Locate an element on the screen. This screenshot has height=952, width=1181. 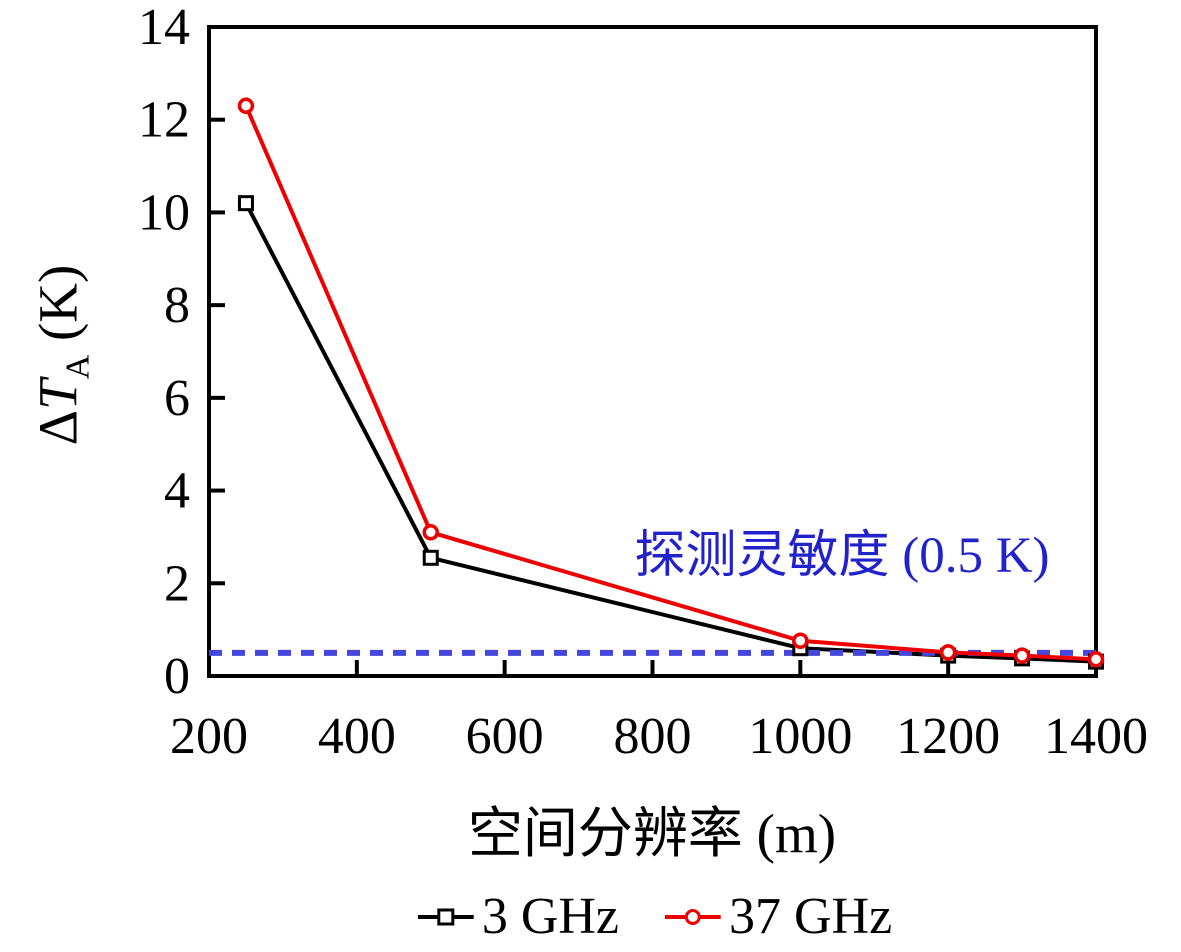
legend-marker-3ghz-icon is located at coordinates (445, 917).